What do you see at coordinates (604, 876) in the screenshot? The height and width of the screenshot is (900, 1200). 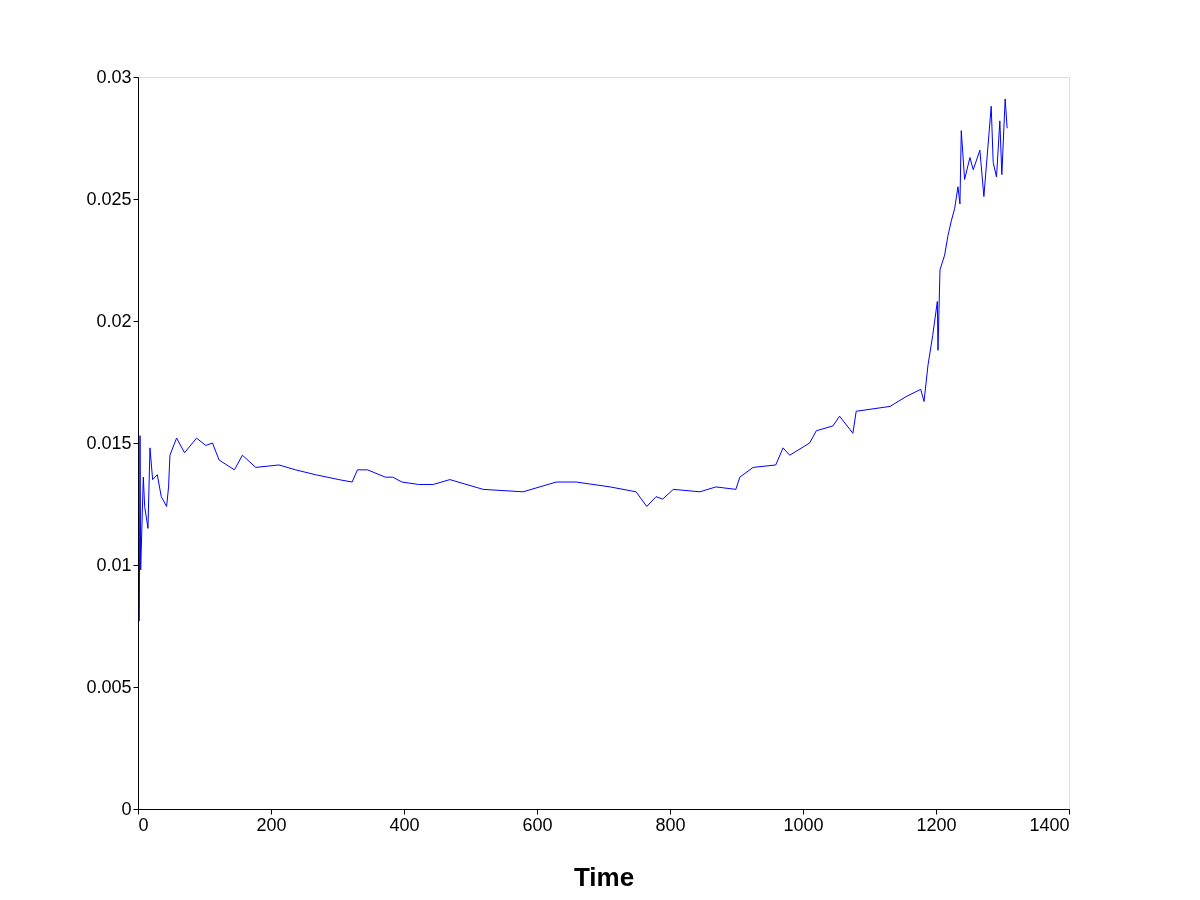 I see `x-axis-title: Time` at bounding box center [604, 876].